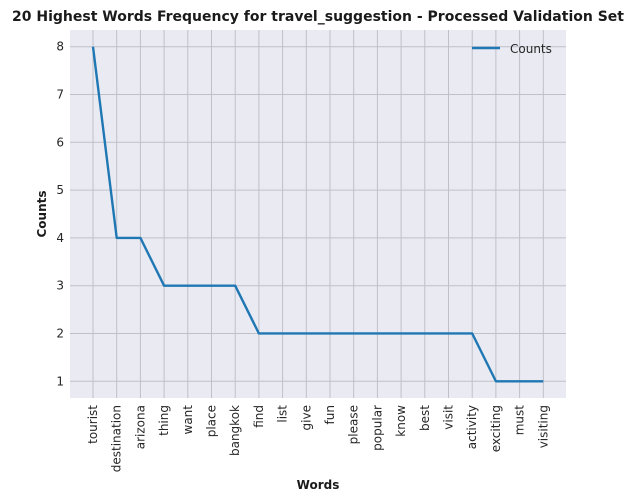  What do you see at coordinates (520, 420) in the screenshot?
I see `x-tick-label: must` at bounding box center [520, 420].